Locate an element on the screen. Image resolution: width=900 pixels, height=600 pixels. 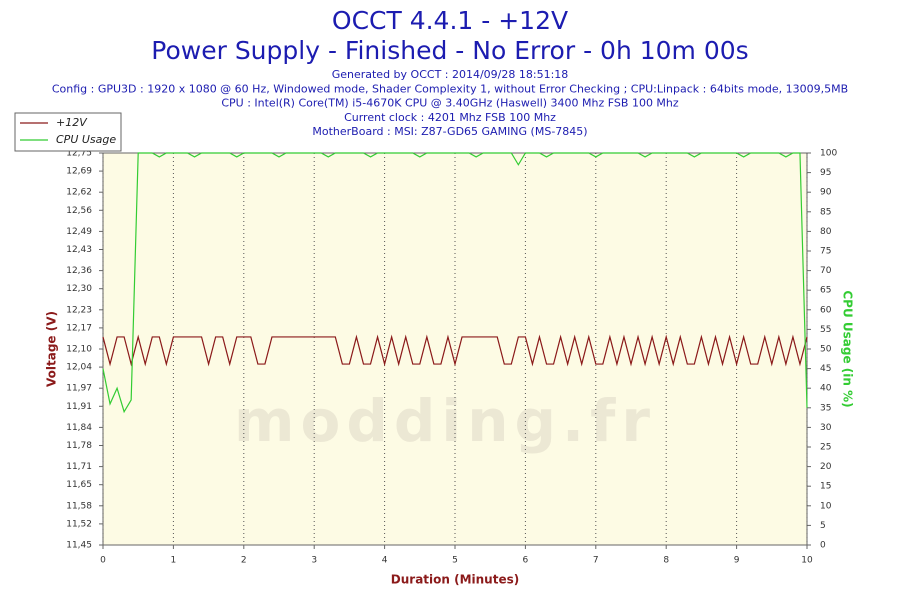
y-tick-label: 12,43 is located at coordinates (79, 250).